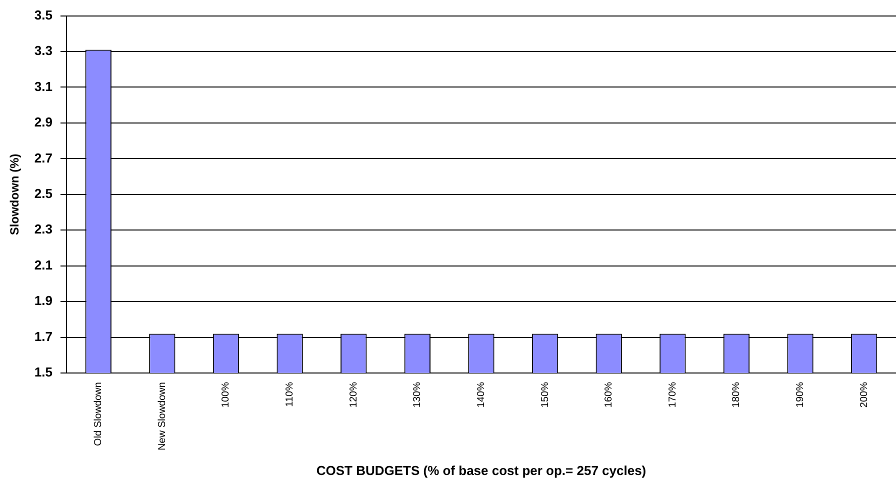  I want to click on x-tick-label: 150%, so click(545, 395).